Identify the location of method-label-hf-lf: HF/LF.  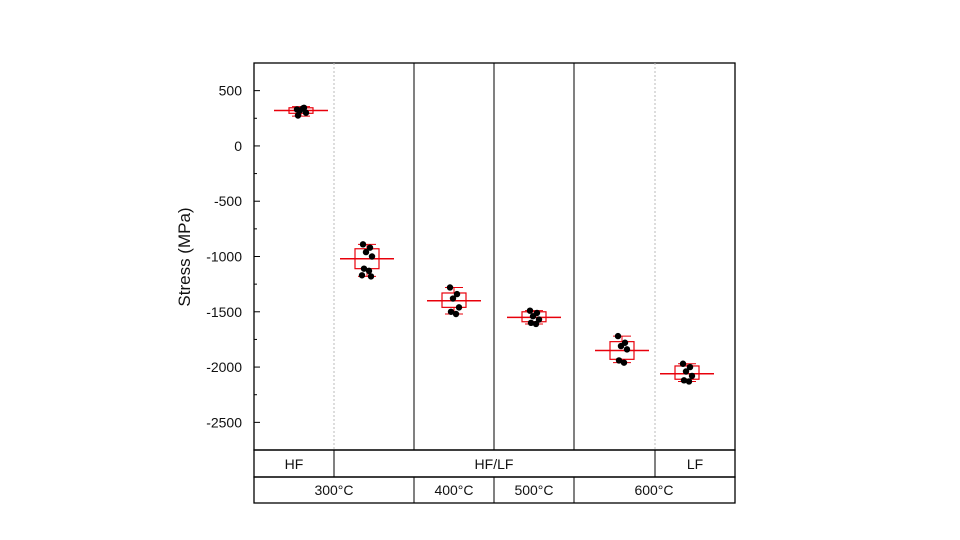
(494, 464).